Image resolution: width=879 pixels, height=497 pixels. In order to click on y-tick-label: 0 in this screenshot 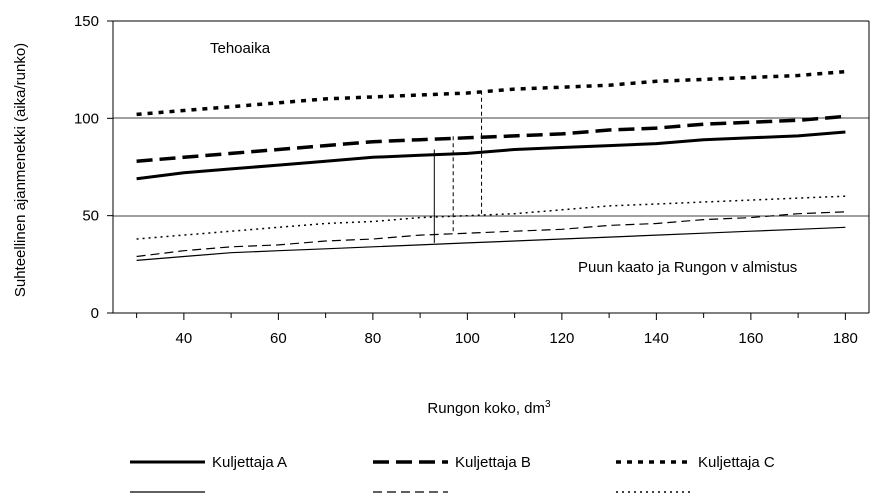, I will do `click(95, 313)`.